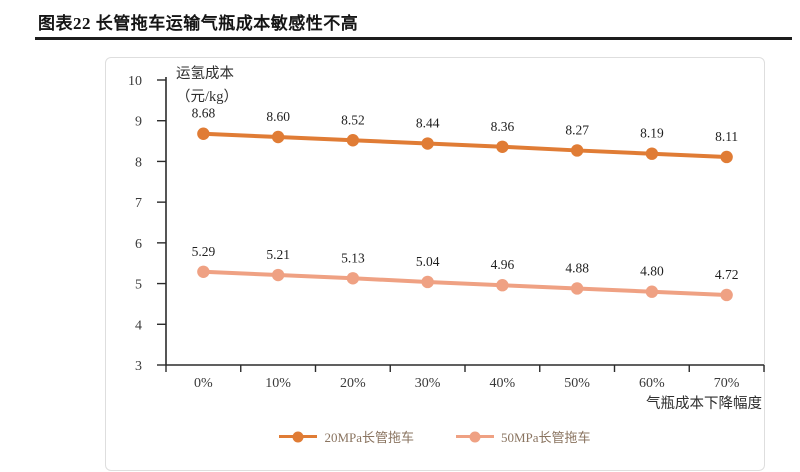  What do you see at coordinates (503, 126) in the screenshot?
I see `data-label: 8.36` at bounding box center [503, 126].